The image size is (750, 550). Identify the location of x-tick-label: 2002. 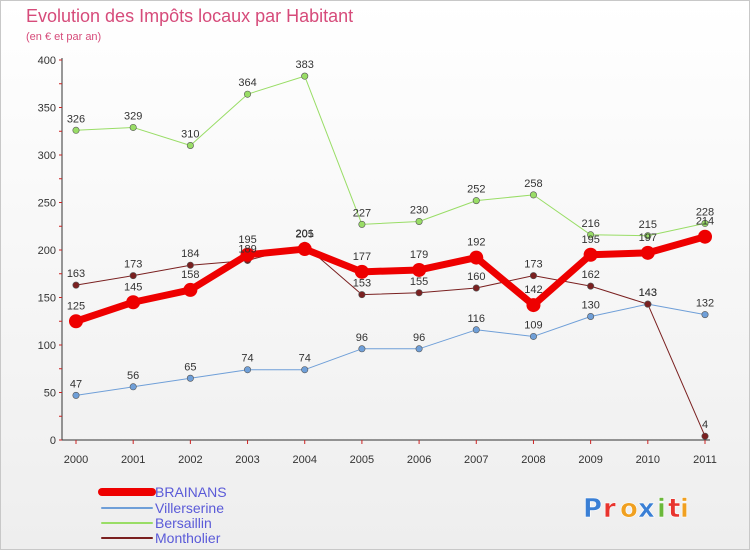
(190, 460).